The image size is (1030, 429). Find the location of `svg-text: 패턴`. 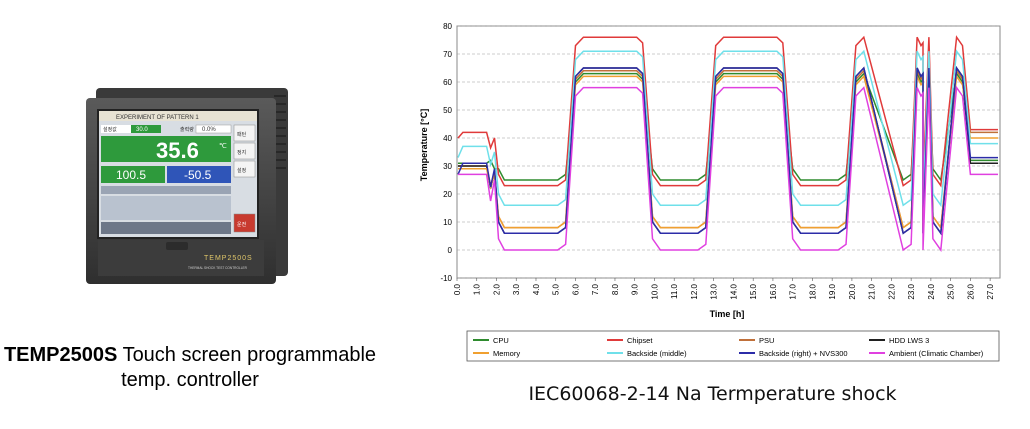

svg-text: 패턴 is located at coordinates (242, 134).